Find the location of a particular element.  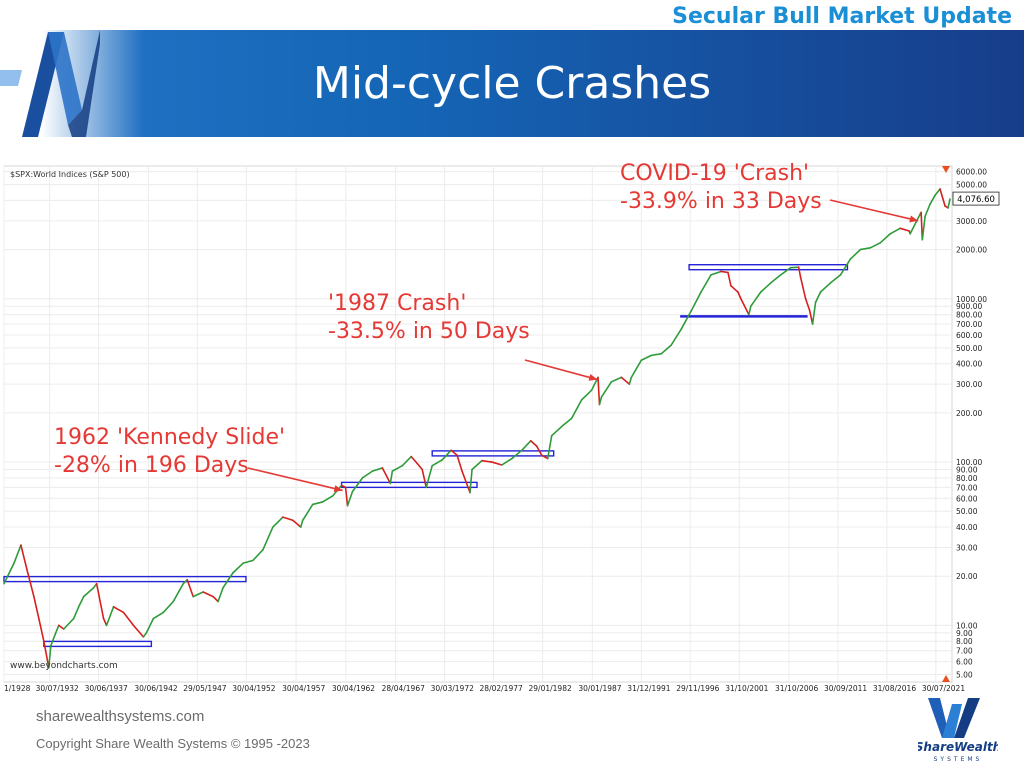

x-tick-label: 31/10/2006 is located at coordinates (796, 688).